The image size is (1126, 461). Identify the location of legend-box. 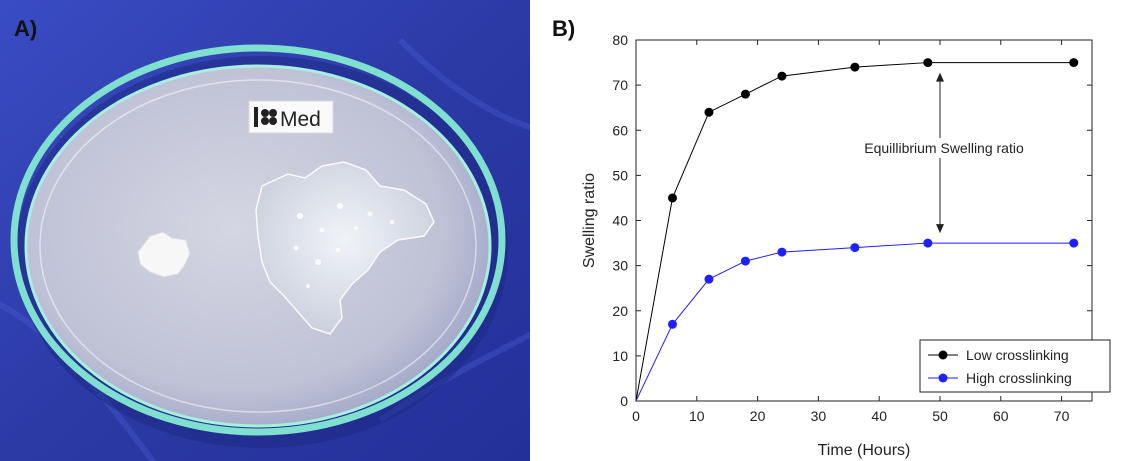
(1015, 366).